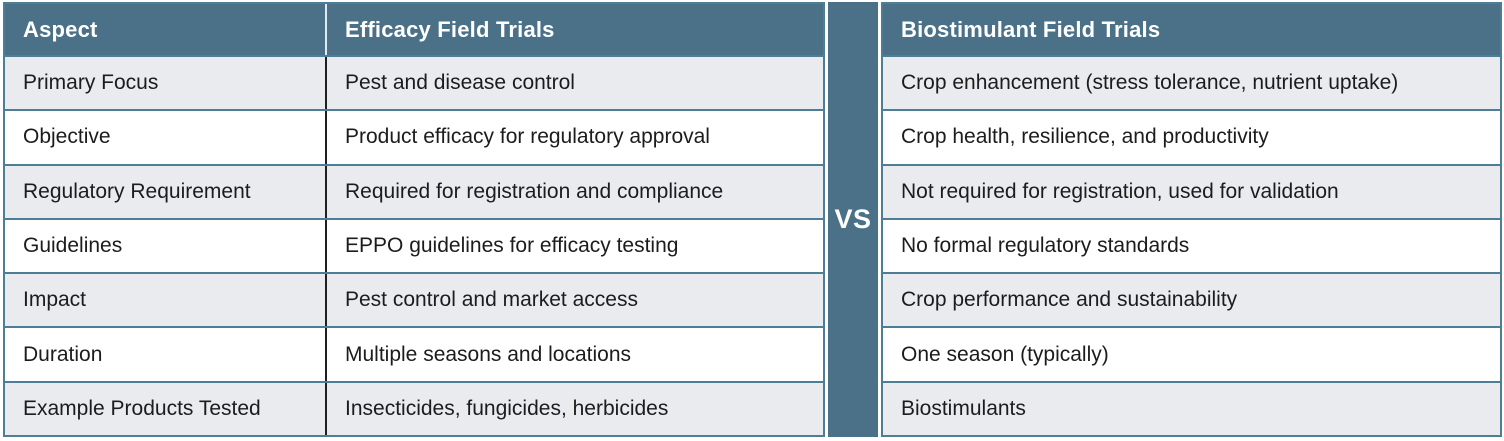 Image resolution: width=1504 pixels, height=441 pixels. Describe the element at coordinates (1031, 29) in the screenshot. I see `header-cell-biostimulant: Biostimulant Field Trials` at that location.